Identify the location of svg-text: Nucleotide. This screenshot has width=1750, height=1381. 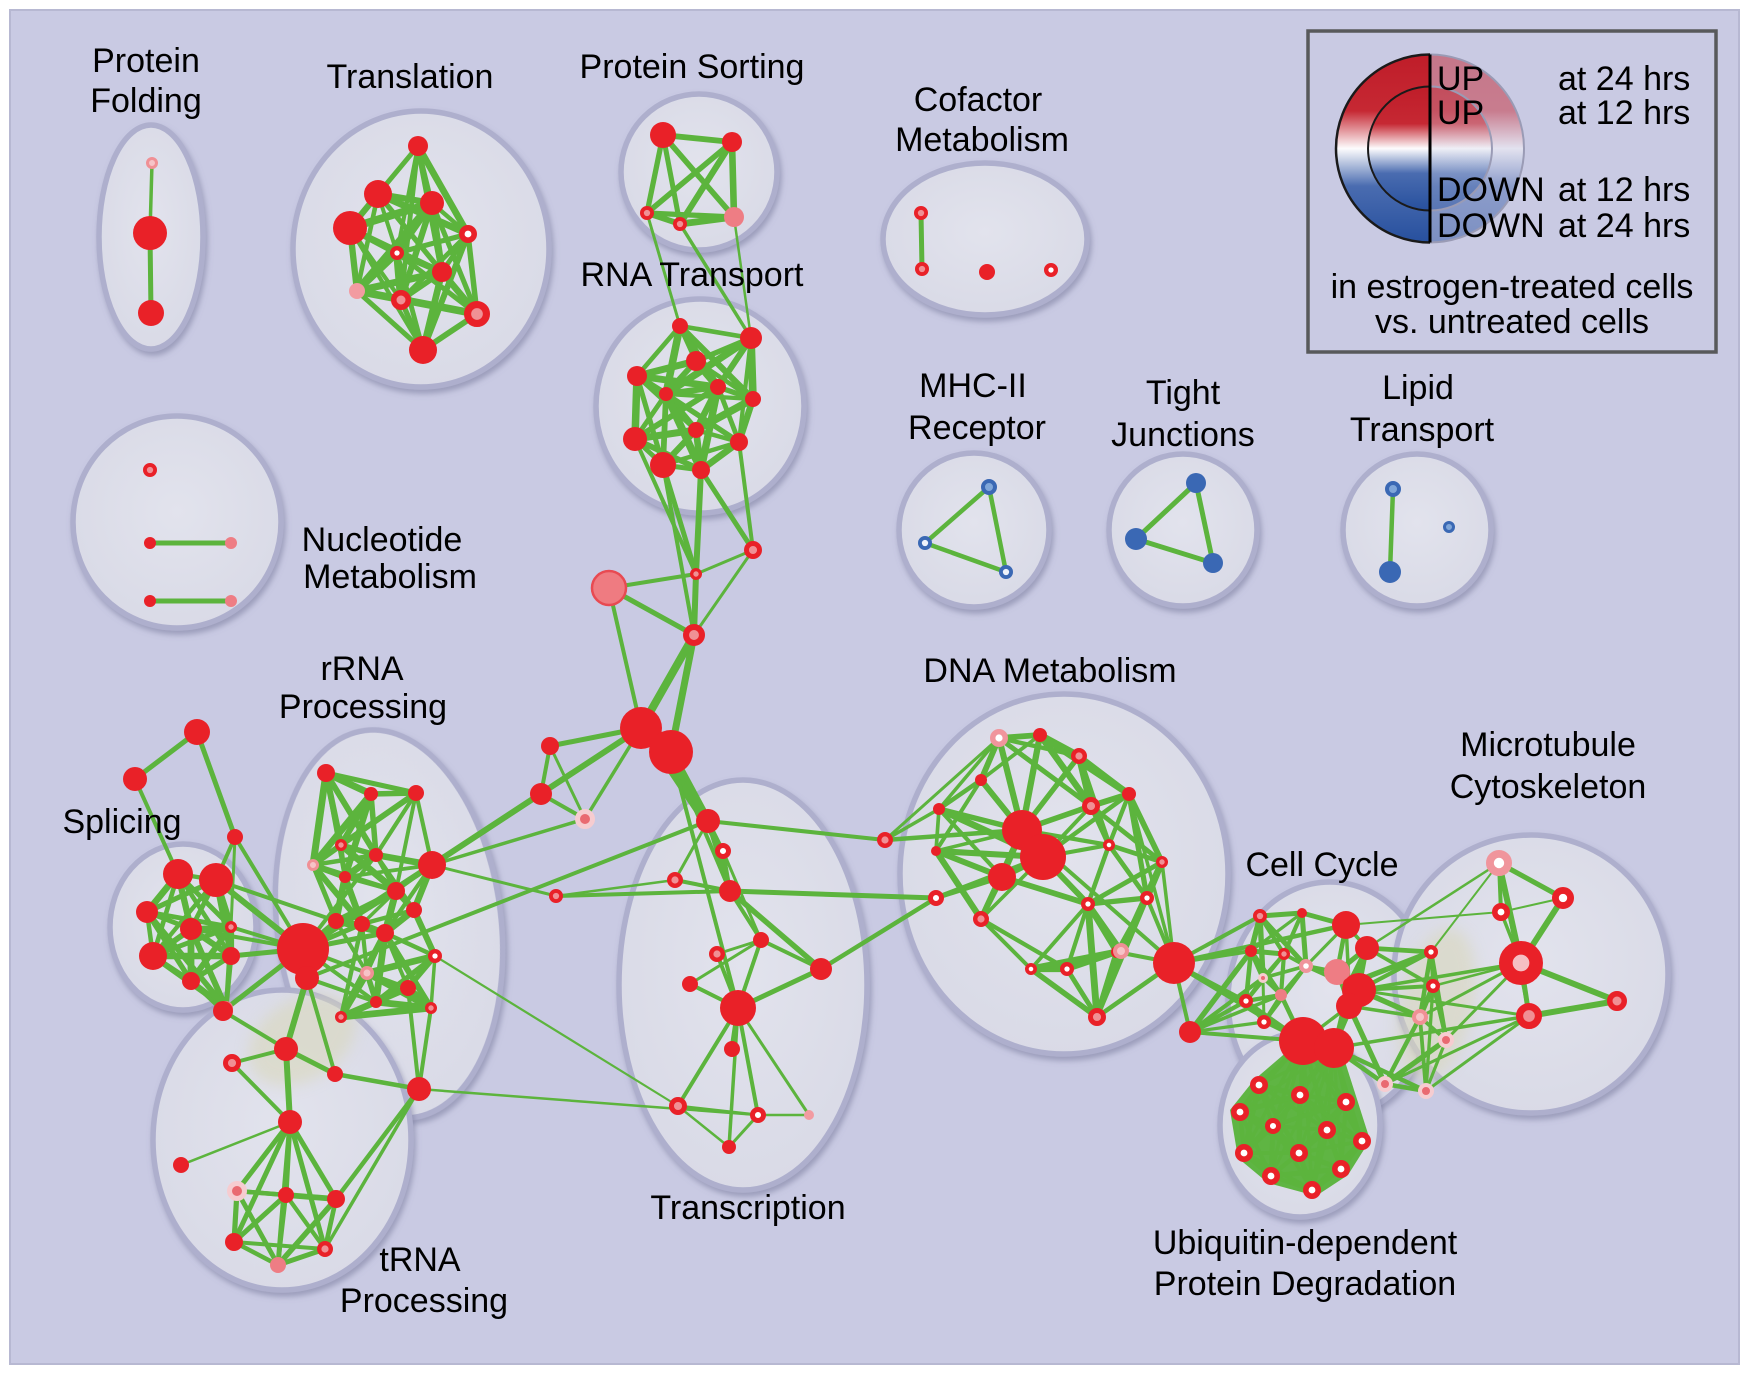
(382, 540).